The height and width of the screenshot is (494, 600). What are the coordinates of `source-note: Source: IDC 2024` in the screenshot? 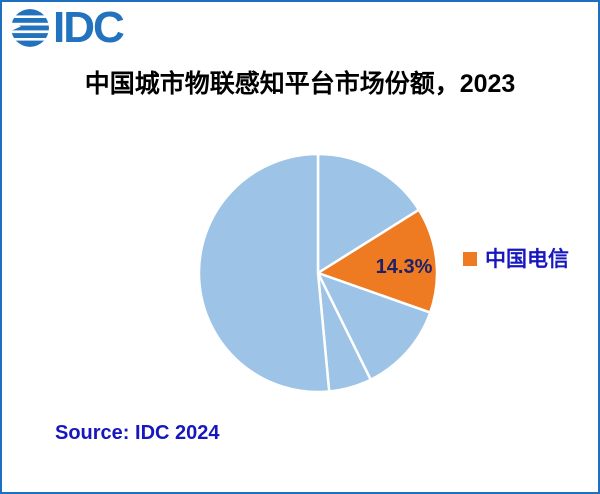 It's located at (137, 433).